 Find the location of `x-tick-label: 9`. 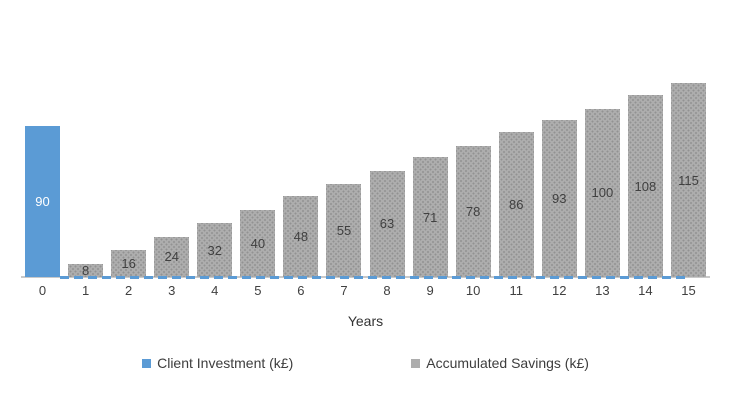

x-tick-label: 9 is located at coordinates (430, 290).